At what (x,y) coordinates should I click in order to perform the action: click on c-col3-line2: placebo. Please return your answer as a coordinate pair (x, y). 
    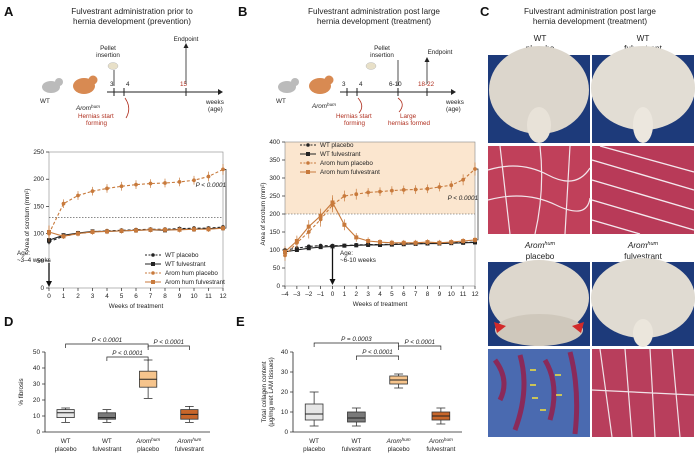
    Looking at the image, I should click on (540, 256).